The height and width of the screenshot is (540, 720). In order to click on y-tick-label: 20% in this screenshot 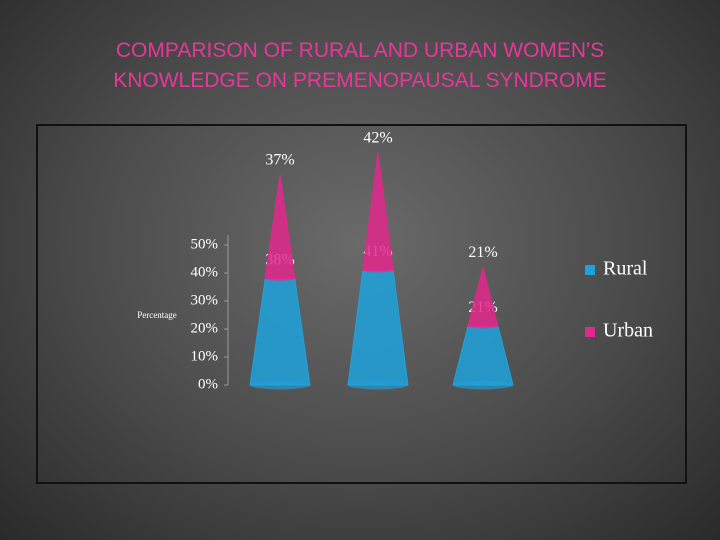, I will do `click(205, 328)`.